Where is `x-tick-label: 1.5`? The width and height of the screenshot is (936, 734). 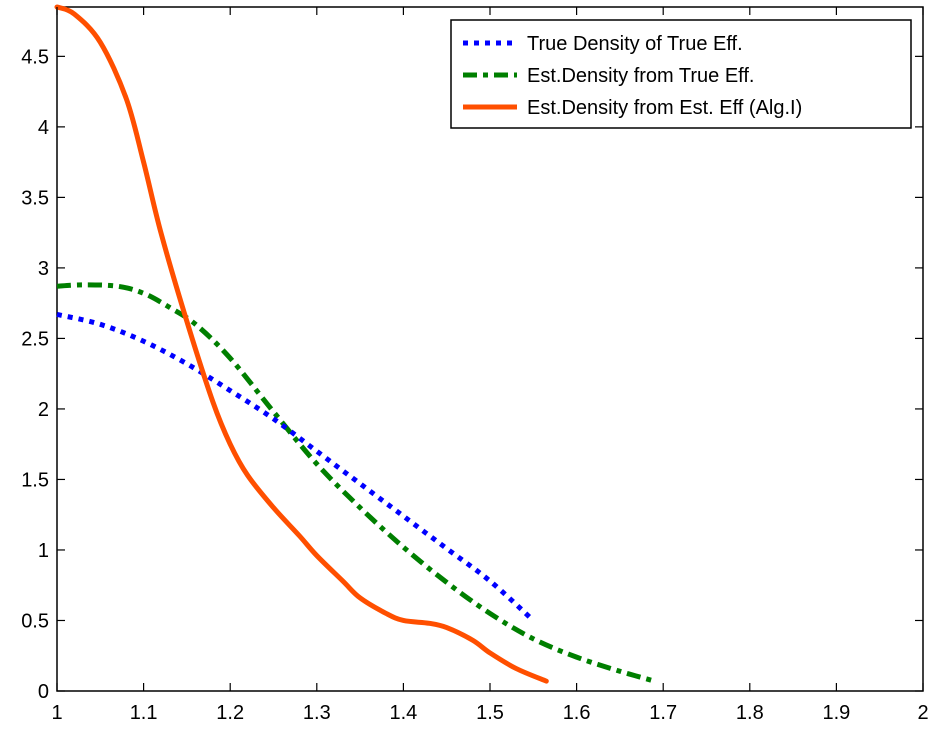
x-tick-label: 1.5 is located at coordinates (490, 713).